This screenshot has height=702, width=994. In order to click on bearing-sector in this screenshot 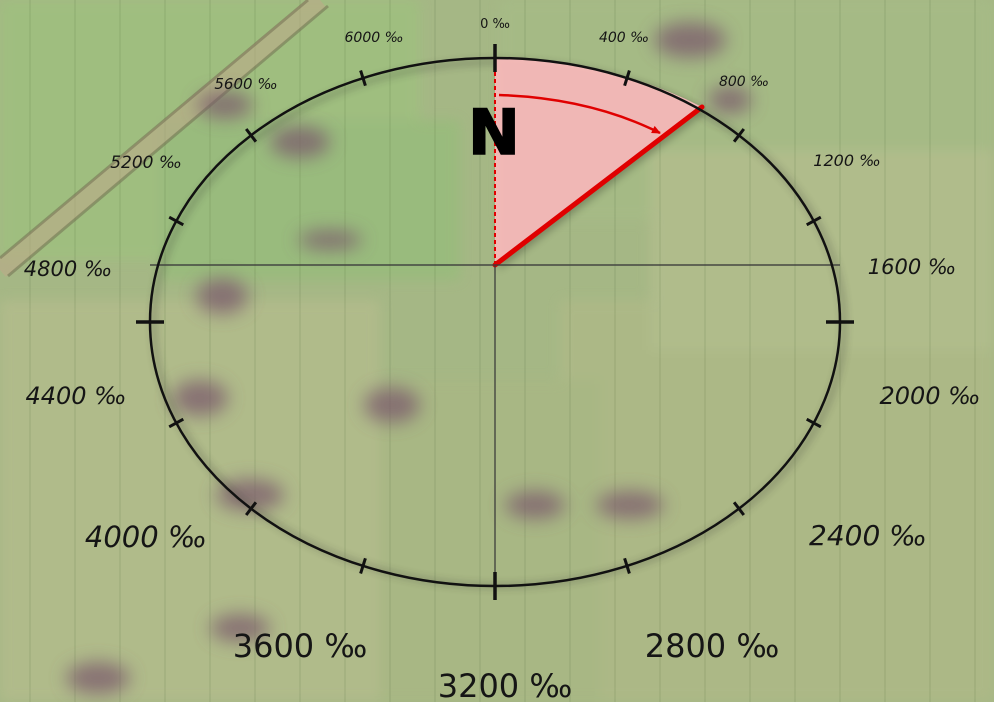, I will do `click(599, 163)`.